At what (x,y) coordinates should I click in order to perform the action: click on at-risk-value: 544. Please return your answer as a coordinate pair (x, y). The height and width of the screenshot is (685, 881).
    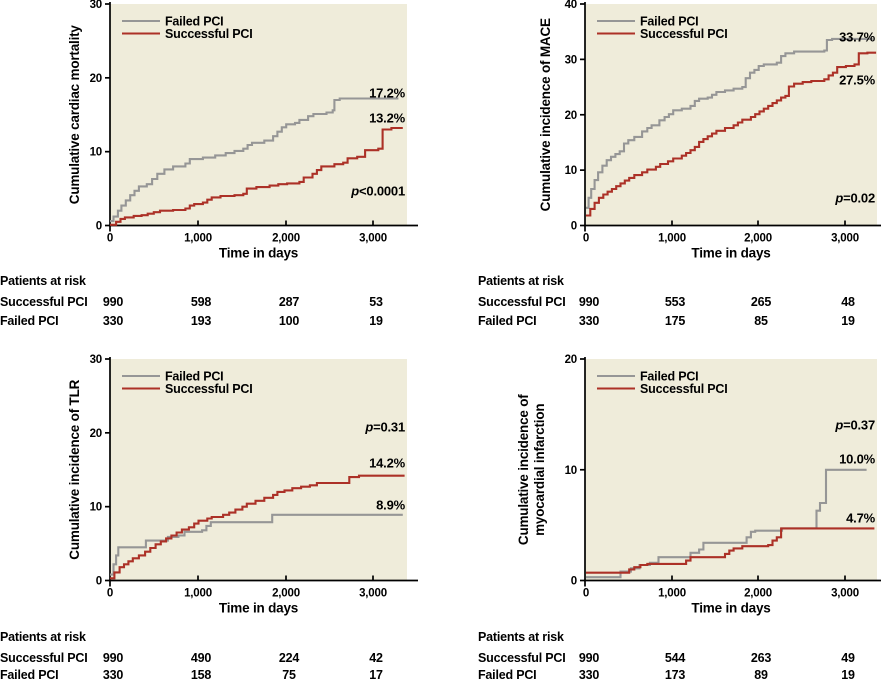
    Looking at the image, I should click on (675, 658).